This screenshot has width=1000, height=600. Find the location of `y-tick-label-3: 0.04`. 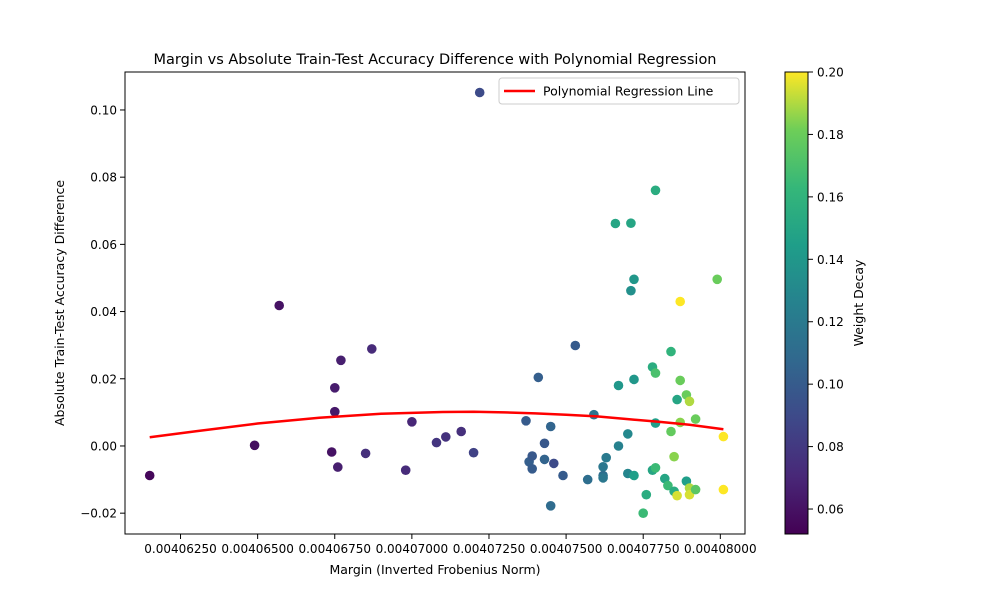

y-tick-label-3: 0.04 is located at coordinates (103, 312).